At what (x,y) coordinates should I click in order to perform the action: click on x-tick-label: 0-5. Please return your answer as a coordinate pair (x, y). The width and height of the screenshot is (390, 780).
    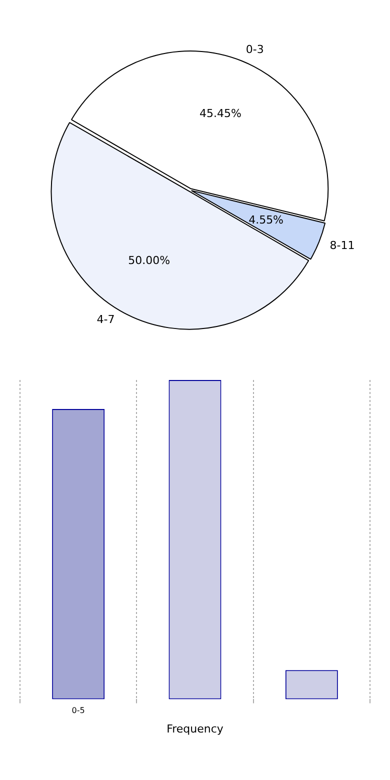
    Looking at the image, I should click on (78, 711).